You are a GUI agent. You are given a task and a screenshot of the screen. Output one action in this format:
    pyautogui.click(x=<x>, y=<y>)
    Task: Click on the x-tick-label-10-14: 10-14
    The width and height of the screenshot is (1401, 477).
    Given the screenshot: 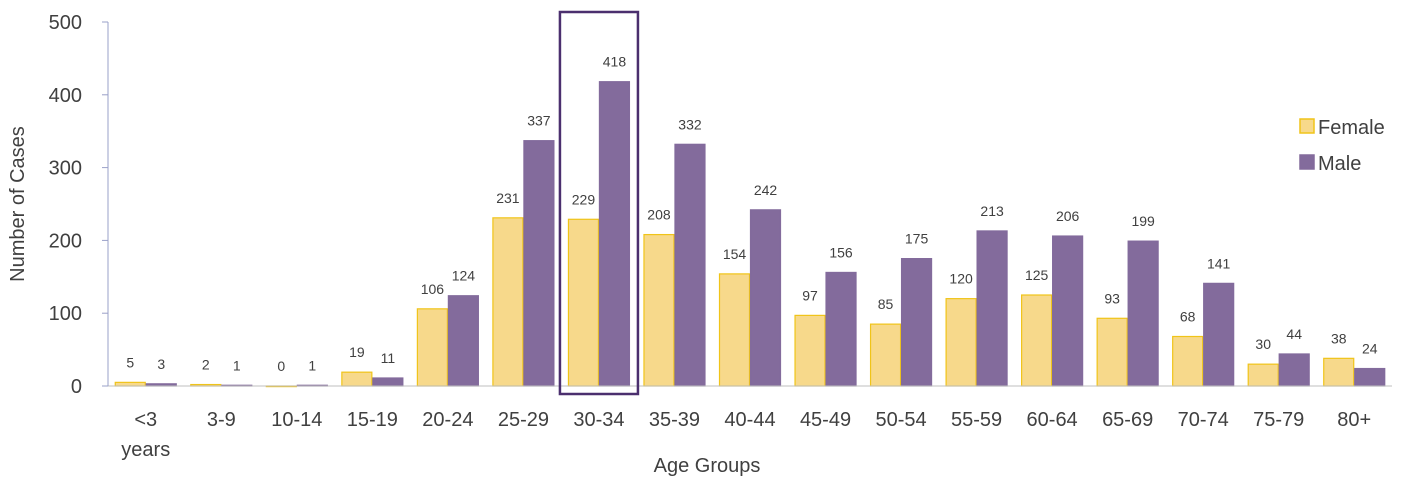 What is the action you would take?
    pyautogui.click(x=296, y=420)
    